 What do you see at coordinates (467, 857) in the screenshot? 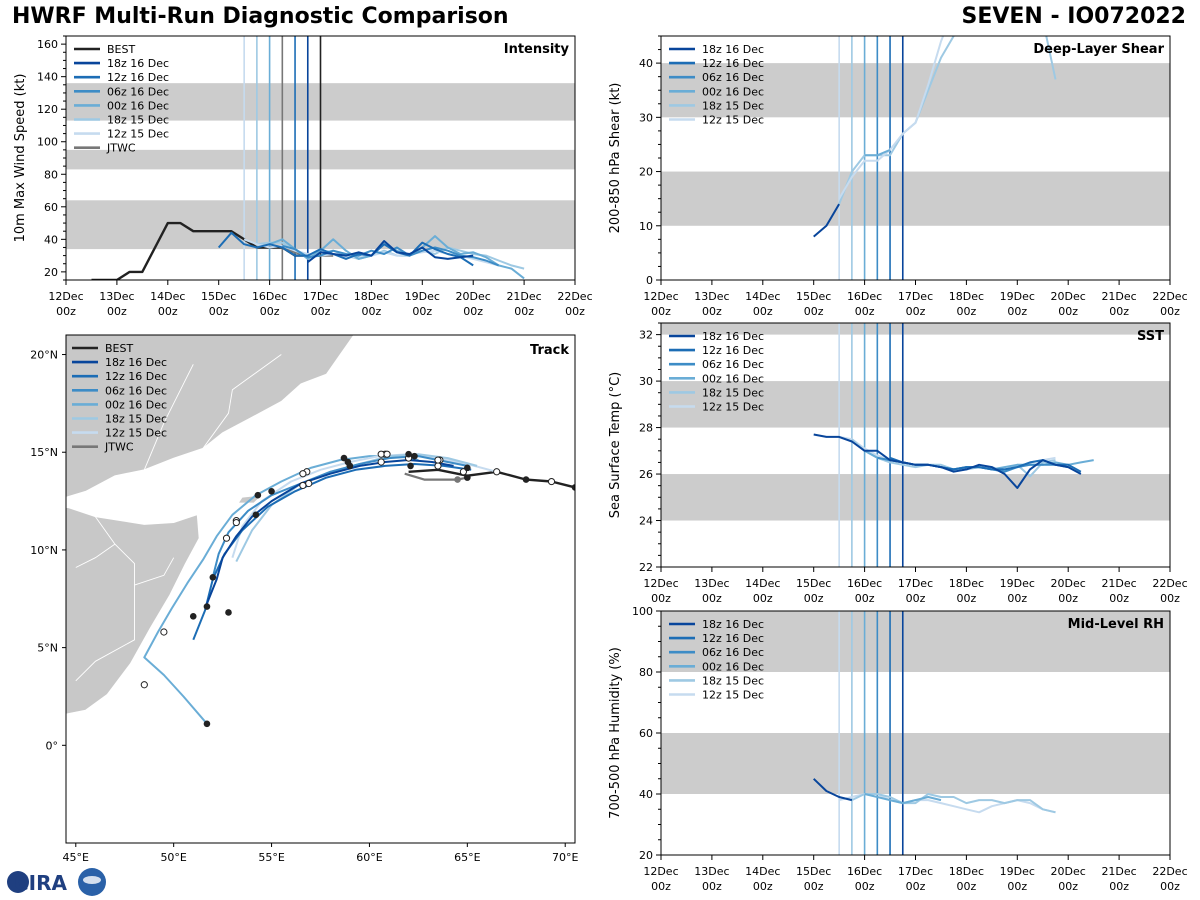
I see `lon-tick-label: 65°E` at bounding box center [467, 857].